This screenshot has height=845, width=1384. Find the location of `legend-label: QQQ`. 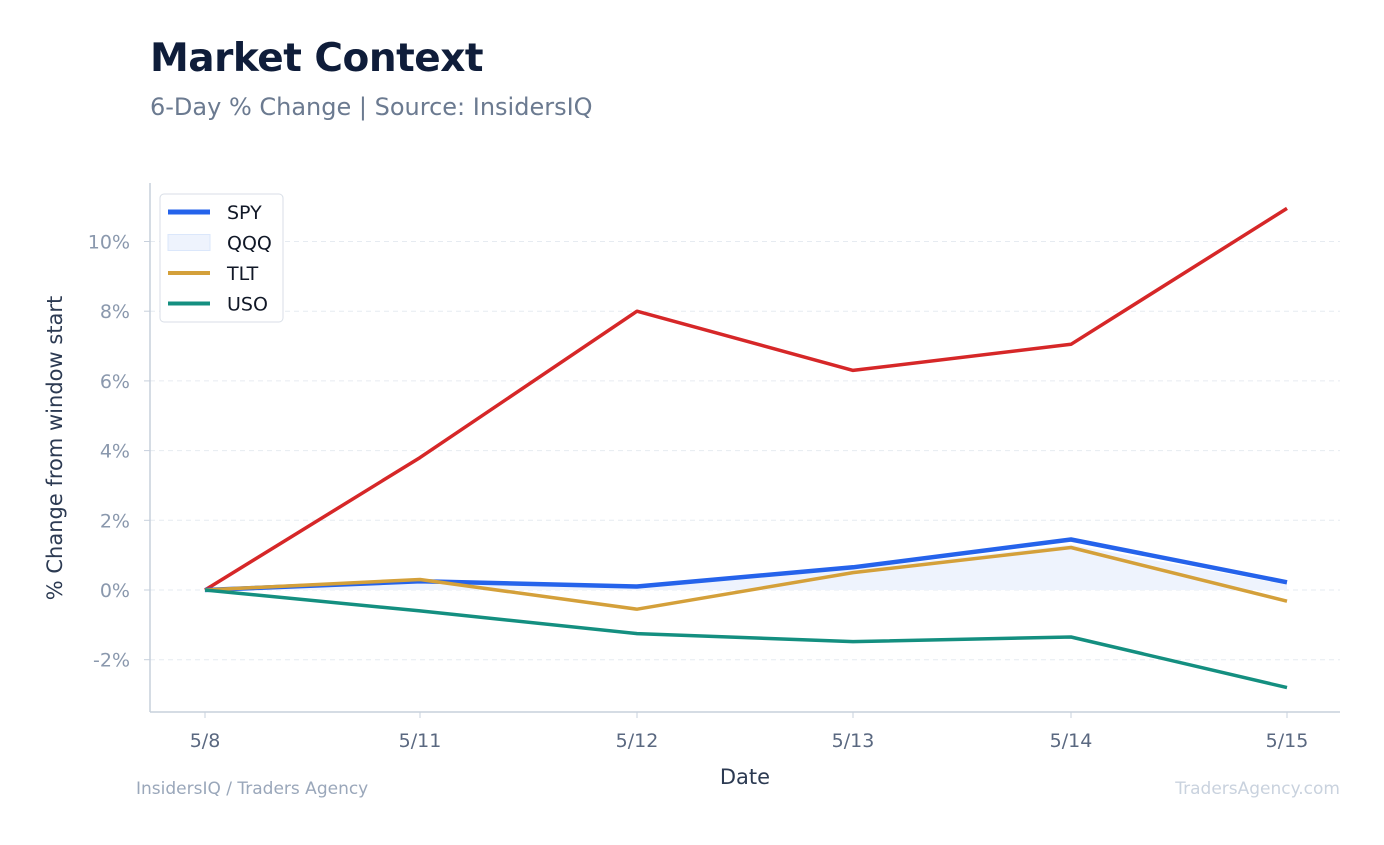

legend-label: QQQ is located at coordinates (249, 244).